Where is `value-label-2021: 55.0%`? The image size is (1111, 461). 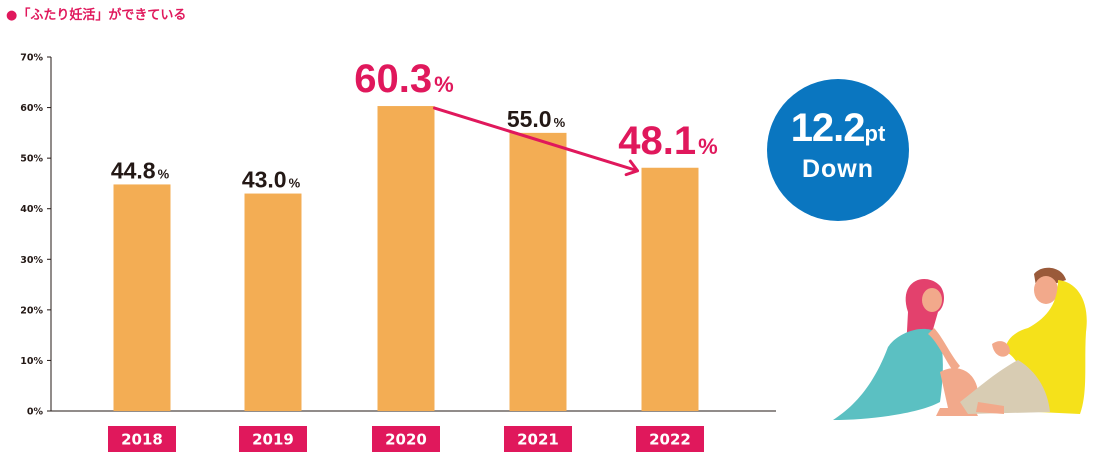 value-label-2021: 55.0% is located at coordinates (536, 119).